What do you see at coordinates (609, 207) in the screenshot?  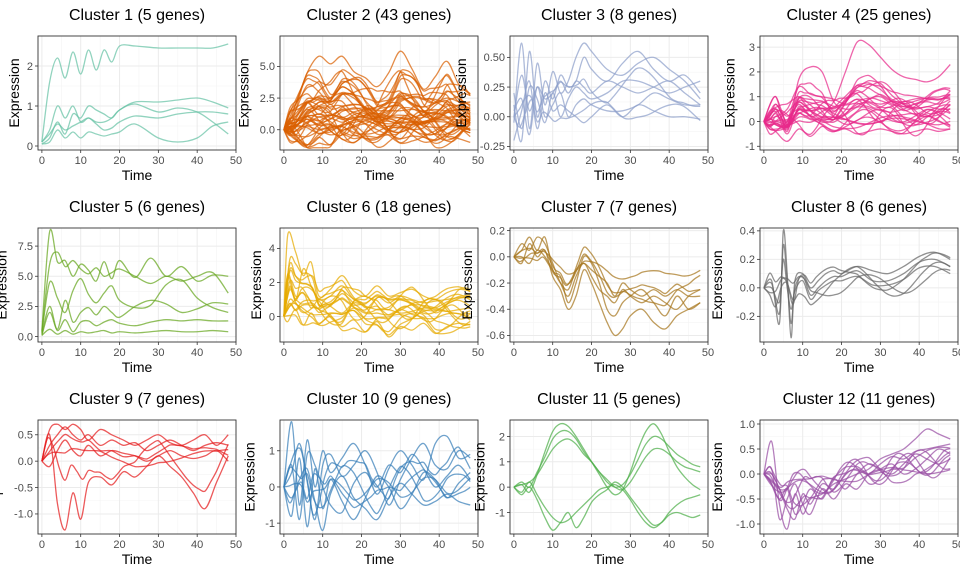 I see `panel-title: Cluster 7 (7 genes)` at bounding box center [609, 207].